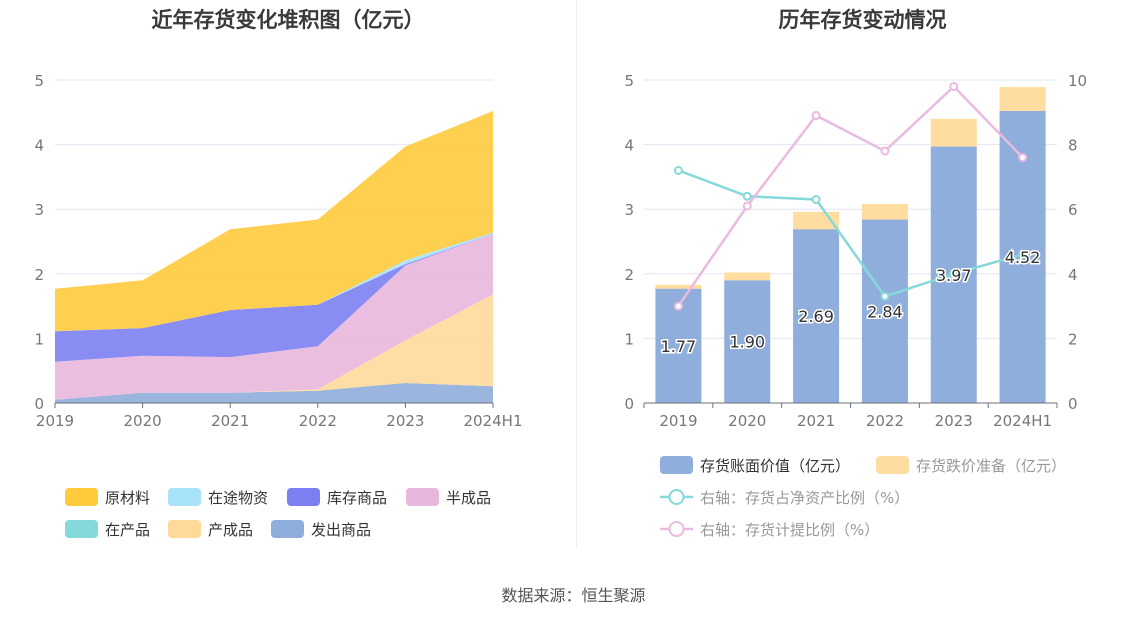 This screenshot has width=1147, height=619. I want to click on right-y-tick-label: 6, so click(1073, 210).